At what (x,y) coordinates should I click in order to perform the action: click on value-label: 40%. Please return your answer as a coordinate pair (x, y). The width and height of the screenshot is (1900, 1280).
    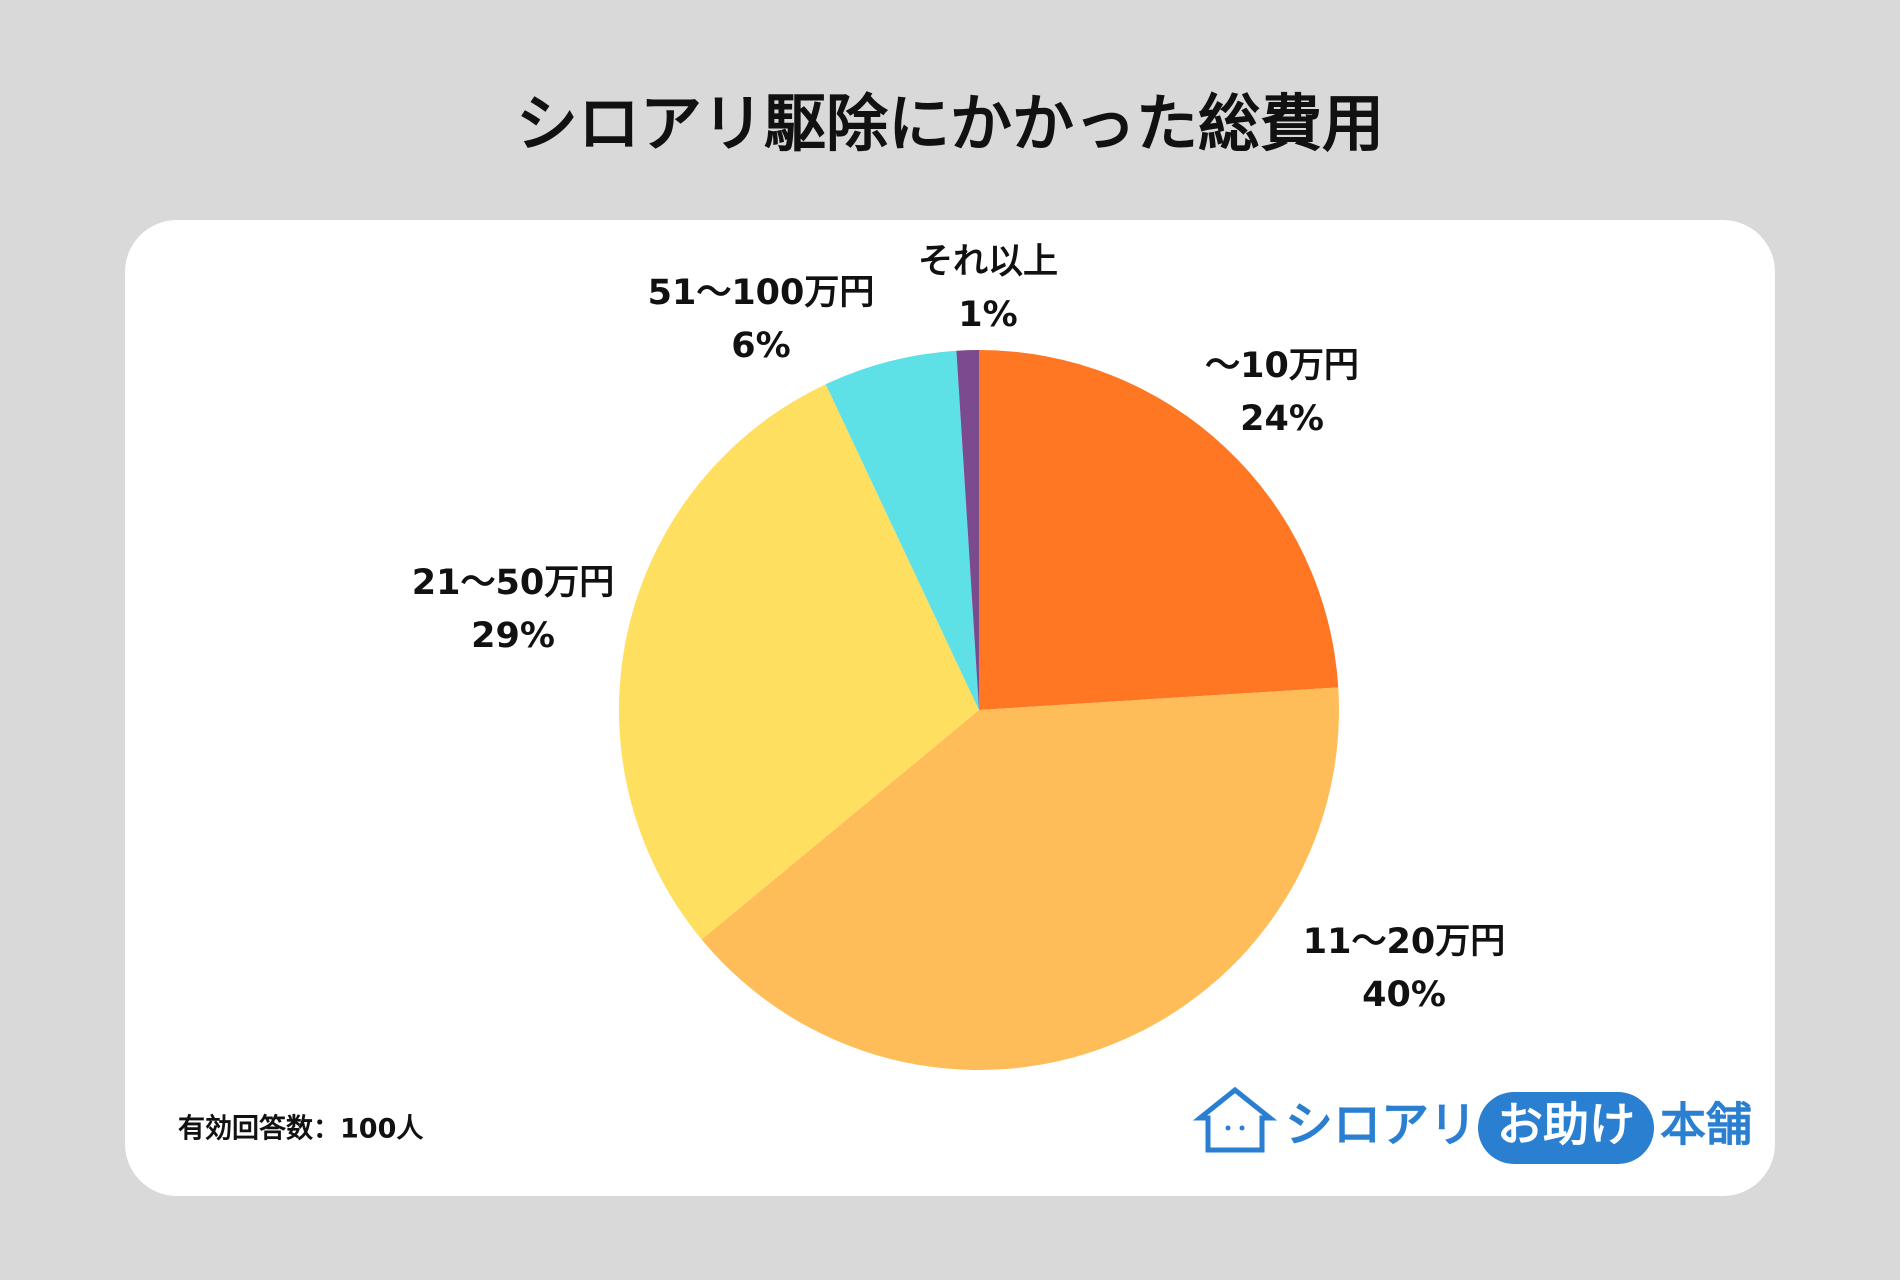
    Looking at the image, I should click on (1404, 995).